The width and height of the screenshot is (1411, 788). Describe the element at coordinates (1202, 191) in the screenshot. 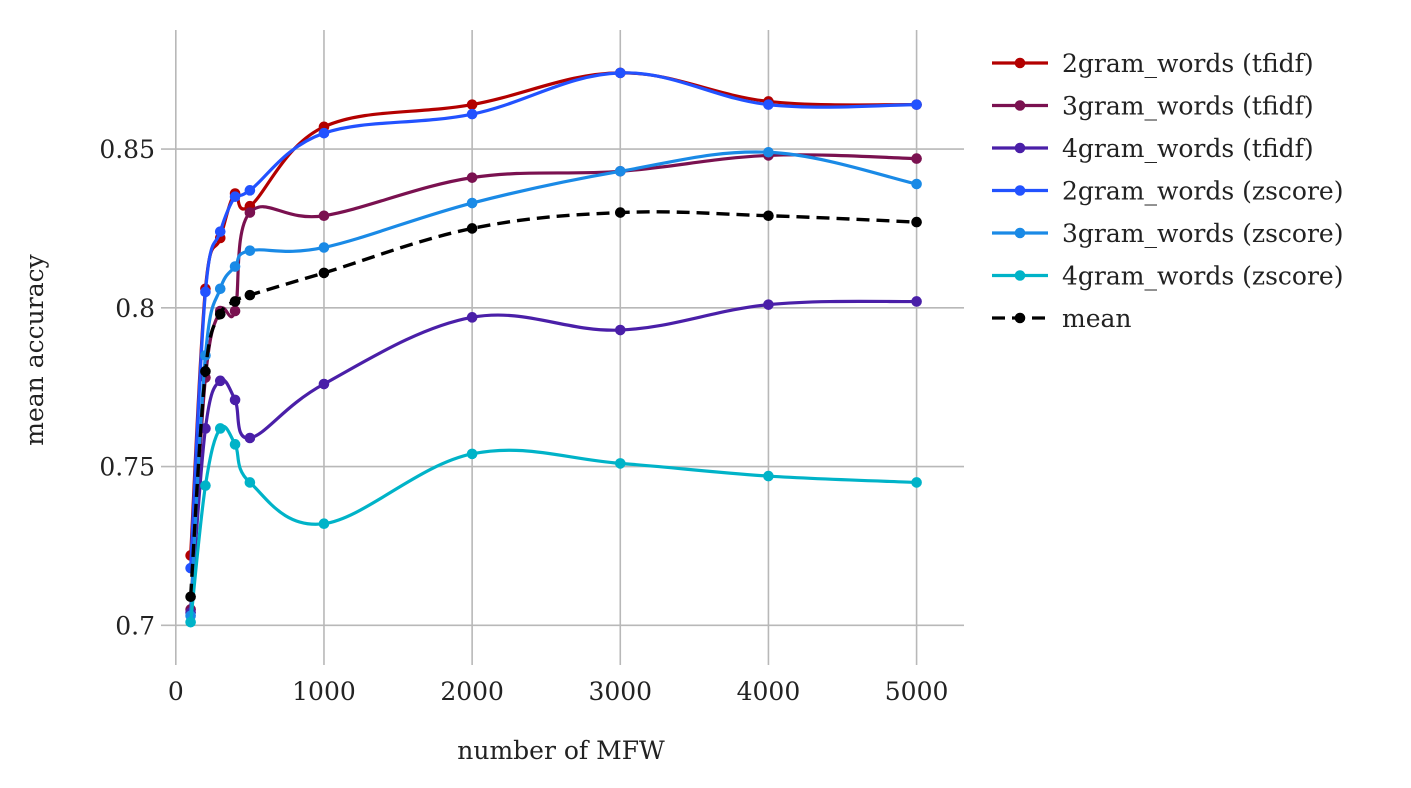

I see `legend-label: 2gram_words (zscore)` at that location.